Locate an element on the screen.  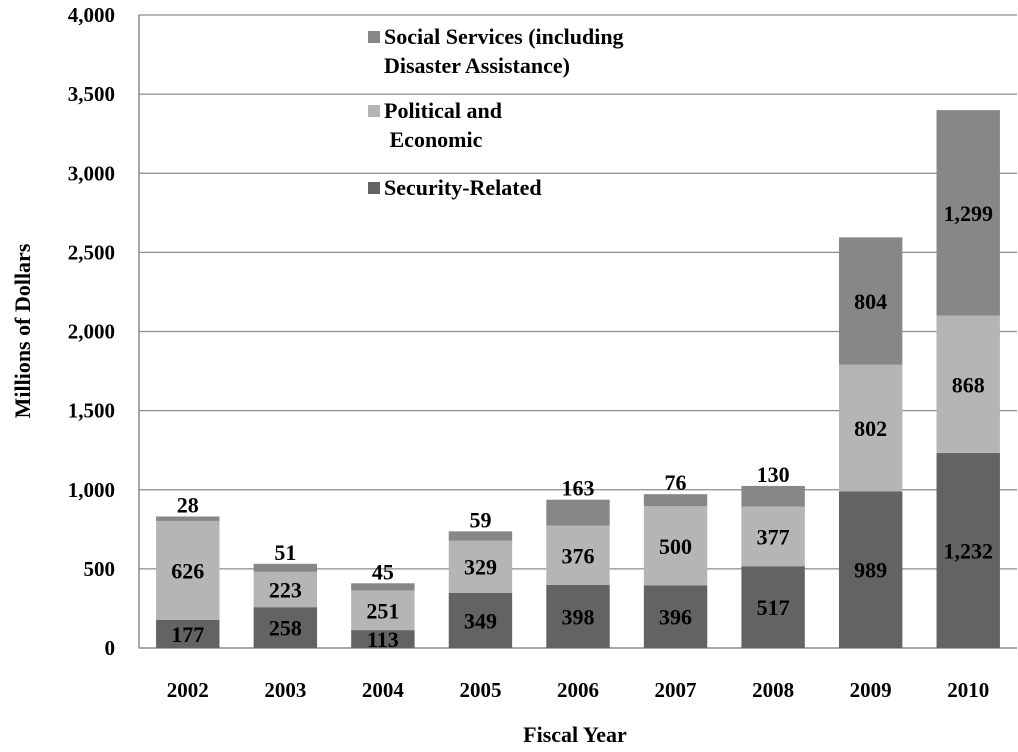
data-label: 989 is located at coordinates (870, 570).